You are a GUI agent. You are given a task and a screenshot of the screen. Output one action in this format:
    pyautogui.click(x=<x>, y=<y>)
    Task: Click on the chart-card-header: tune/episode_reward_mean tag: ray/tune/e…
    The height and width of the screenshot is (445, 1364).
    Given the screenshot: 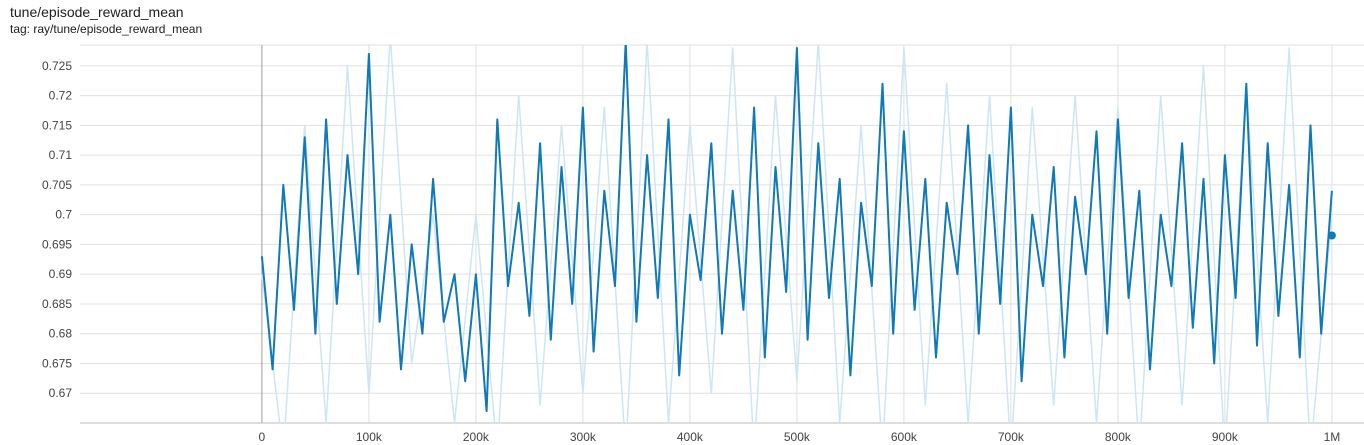 What is the action you would take?
    pyautogui.click(x=106, y=20)
    